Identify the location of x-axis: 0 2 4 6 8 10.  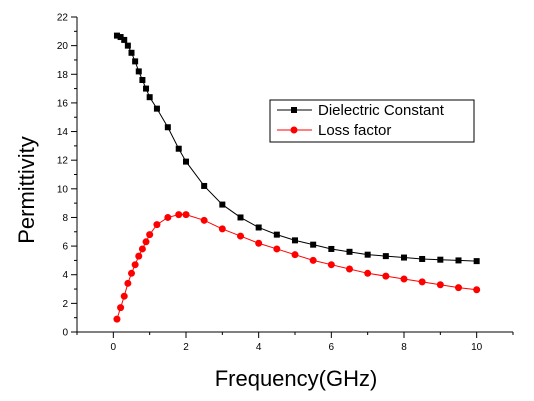
(295, 342).